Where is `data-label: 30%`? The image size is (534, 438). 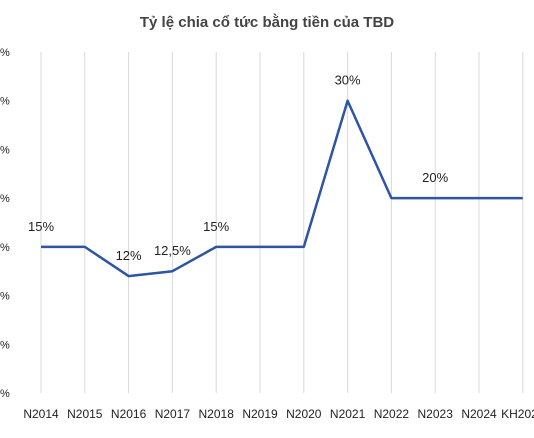
data-label: 30% is located at coordinates (348, 80).